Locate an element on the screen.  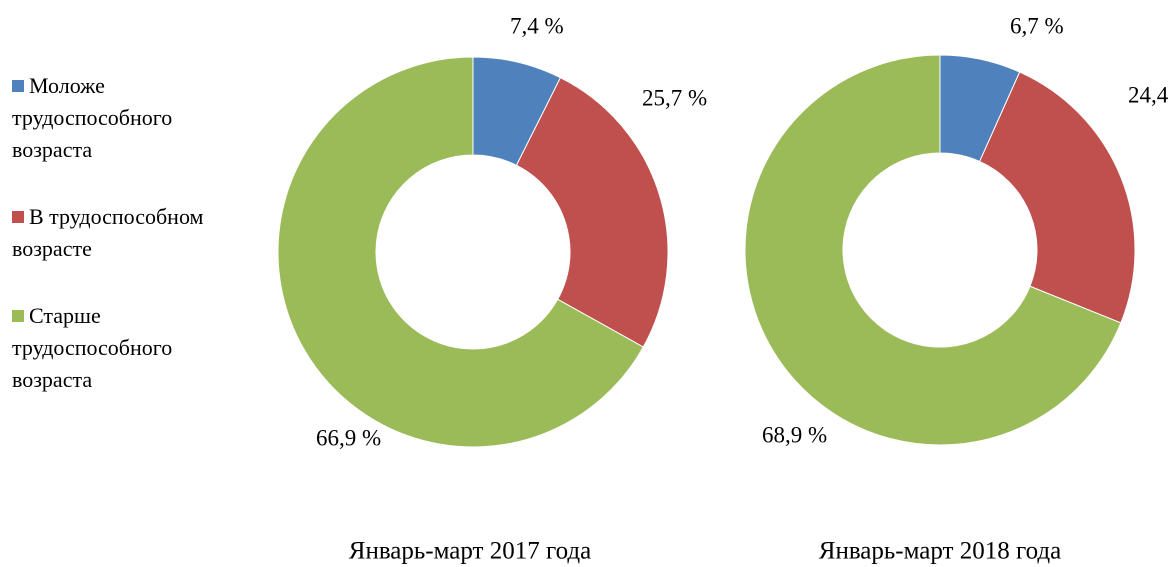
data-label: 6,7 % is located at coordinates (1037, 25).